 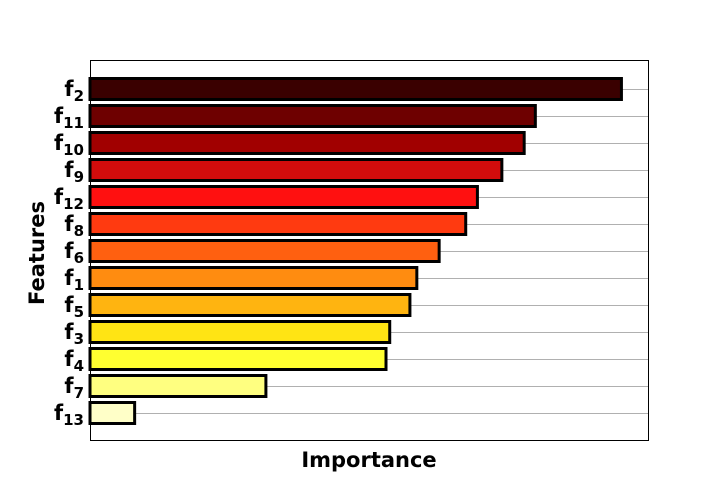 What do you see at coordinates (73, 123) in the screenshot?
I see `tick-label-subscript: 11` at bounding box center [73, 123].